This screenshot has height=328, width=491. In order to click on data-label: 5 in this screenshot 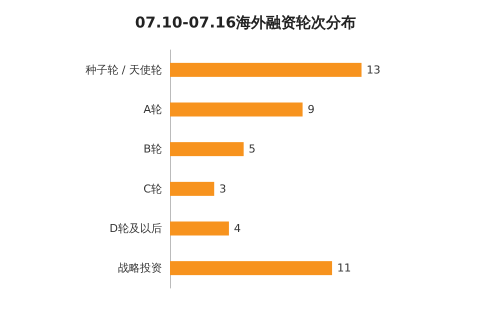, I will do `click(252, 149)`.